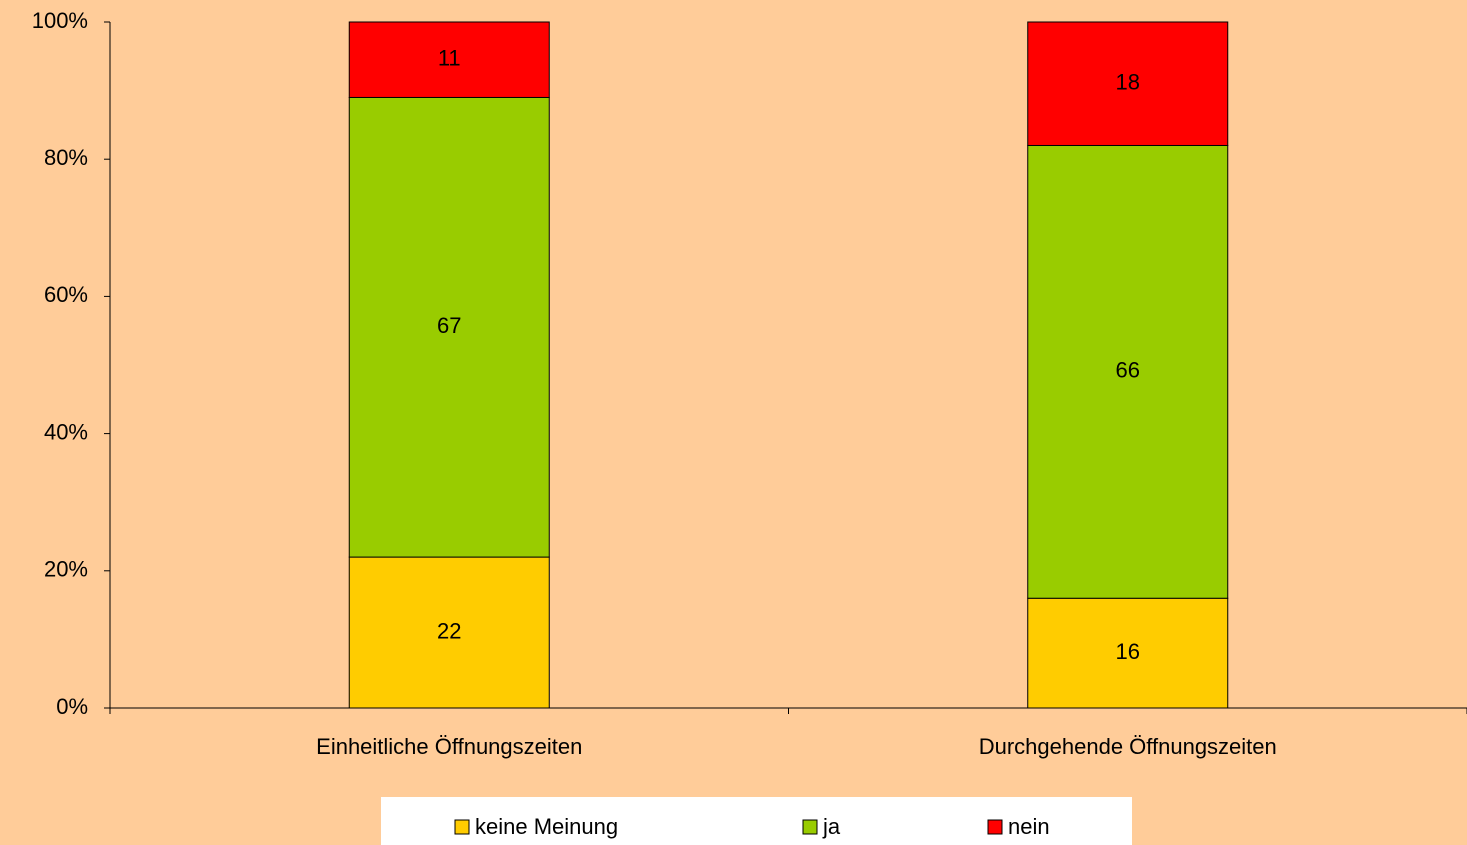  What do you see at coordinates (60, 20) in the screenshot?
I see `y-tick-label: 100%` at bounding box center [60, 20].